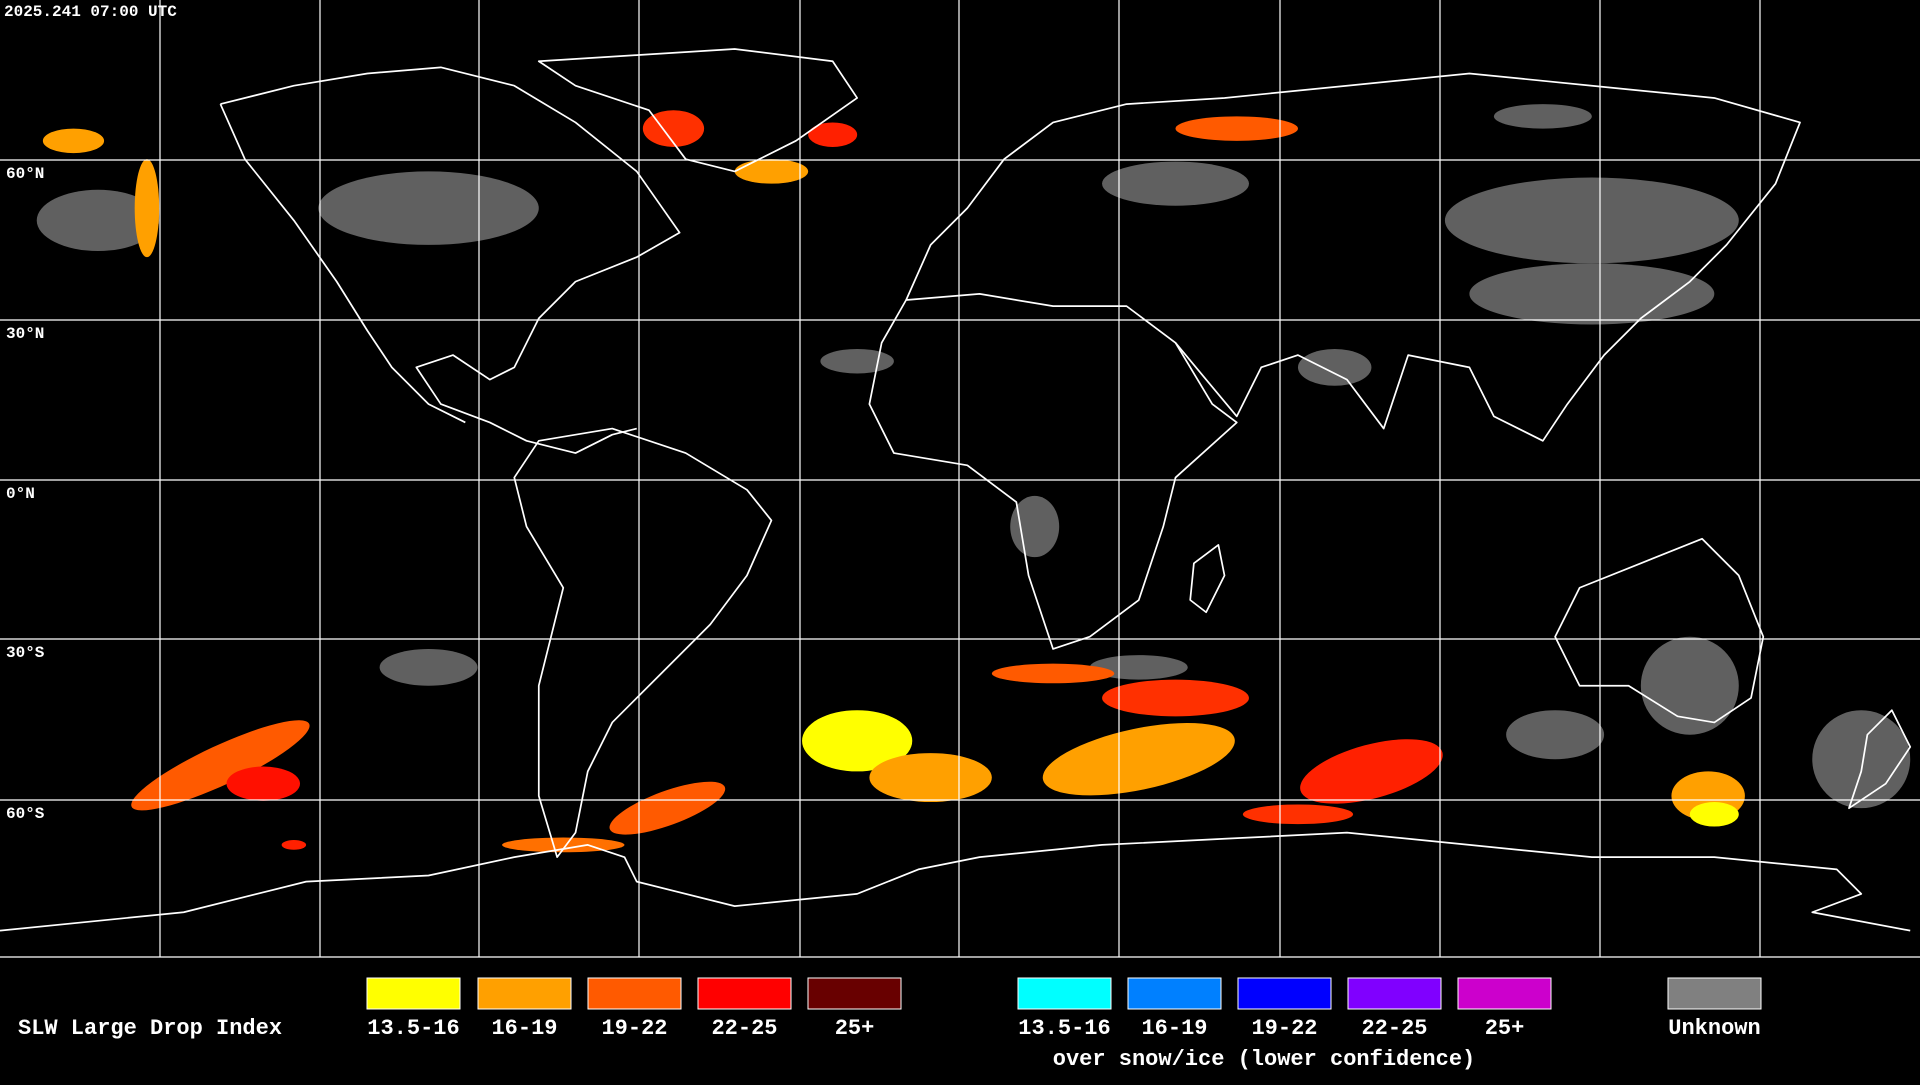 The image size is (1920, 1085). What do you see at coordinates (25, 174) in the screenshot?
I see `latitude-label: 60°N` at bounding box center [25, 174].